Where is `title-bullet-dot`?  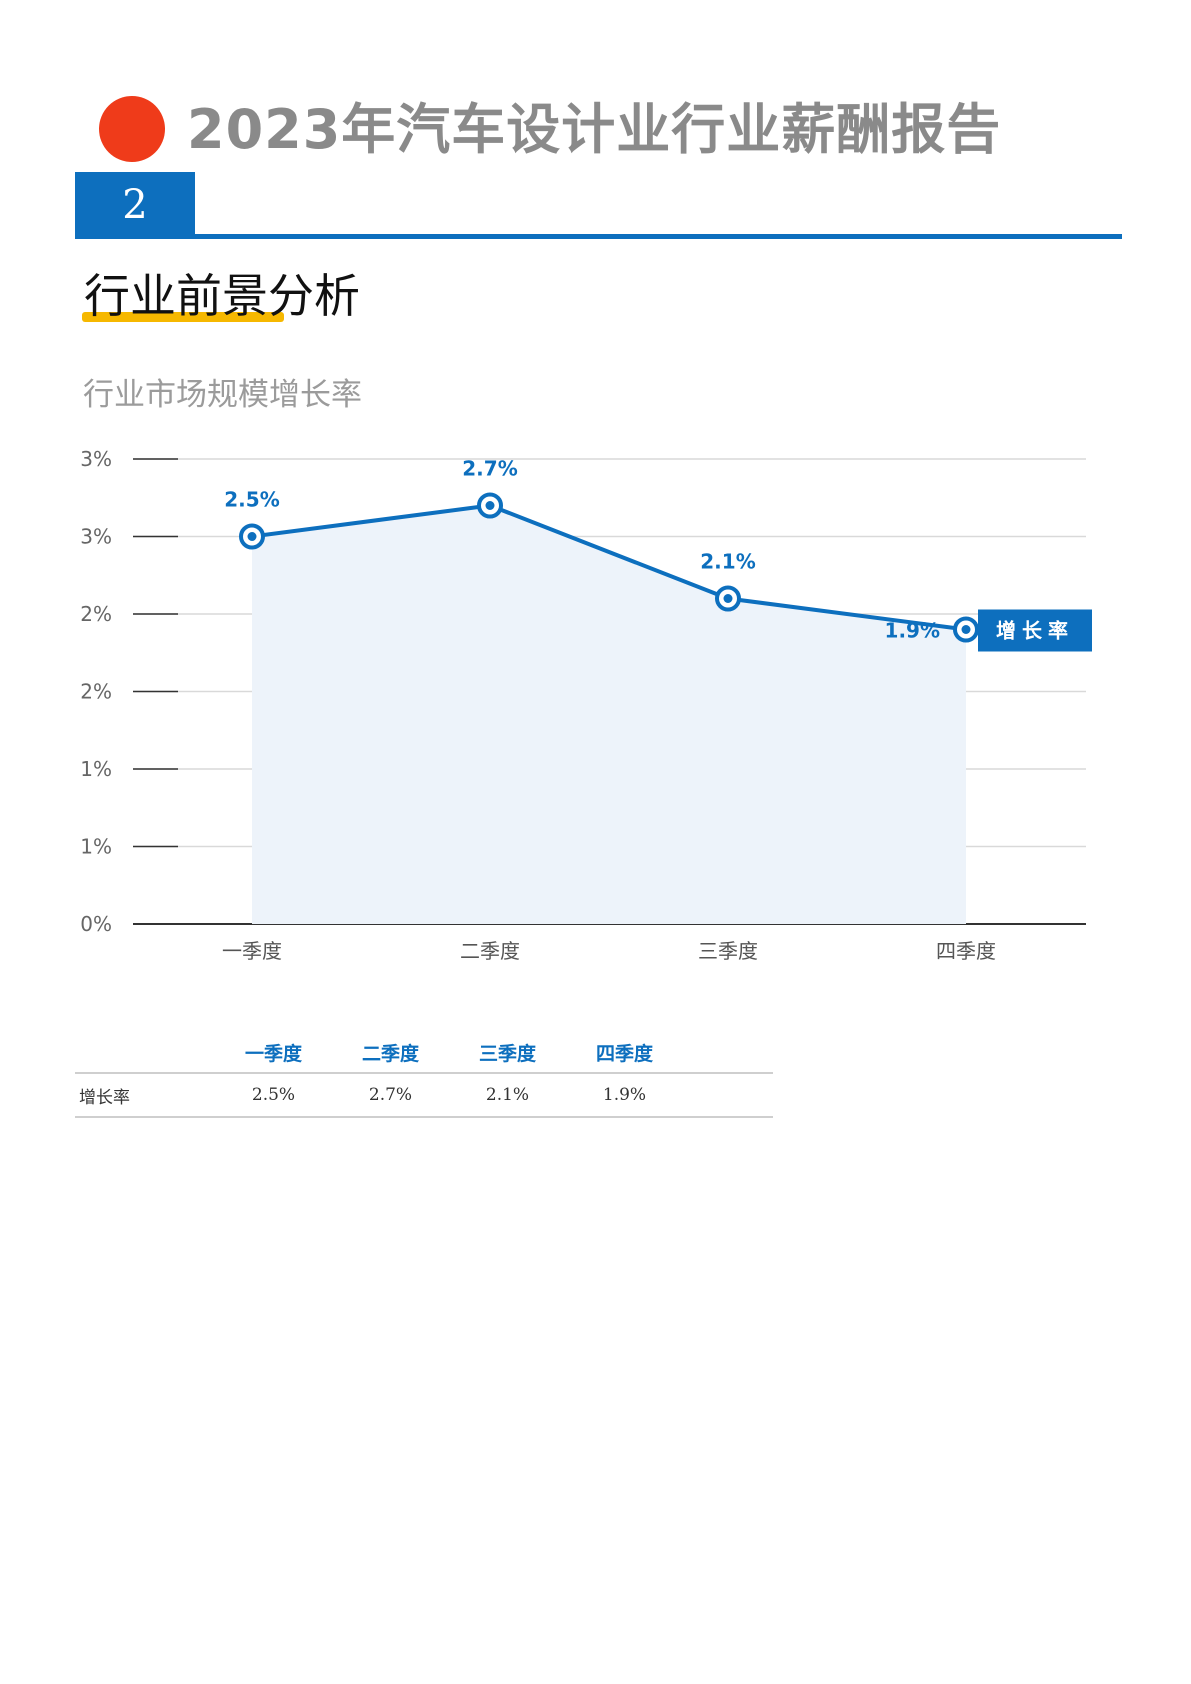
title-bullet-dot is located at coordinates (132, 129).